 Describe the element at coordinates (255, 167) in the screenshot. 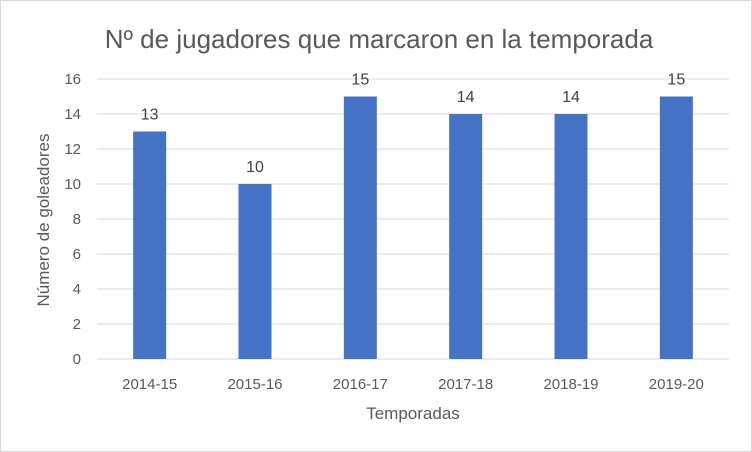

I see `data-label: 10` at that location.